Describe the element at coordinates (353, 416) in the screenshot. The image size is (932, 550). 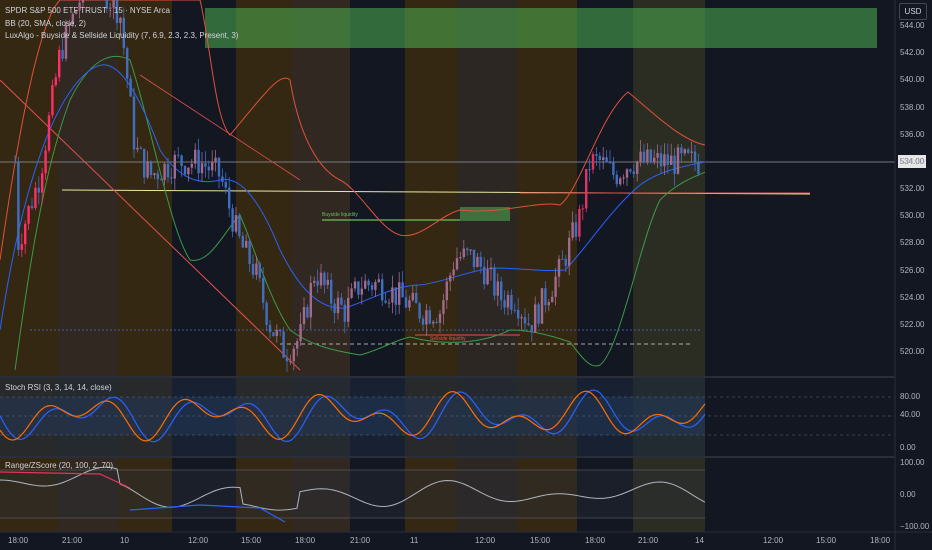
I see `stoch-k-line` at that location.